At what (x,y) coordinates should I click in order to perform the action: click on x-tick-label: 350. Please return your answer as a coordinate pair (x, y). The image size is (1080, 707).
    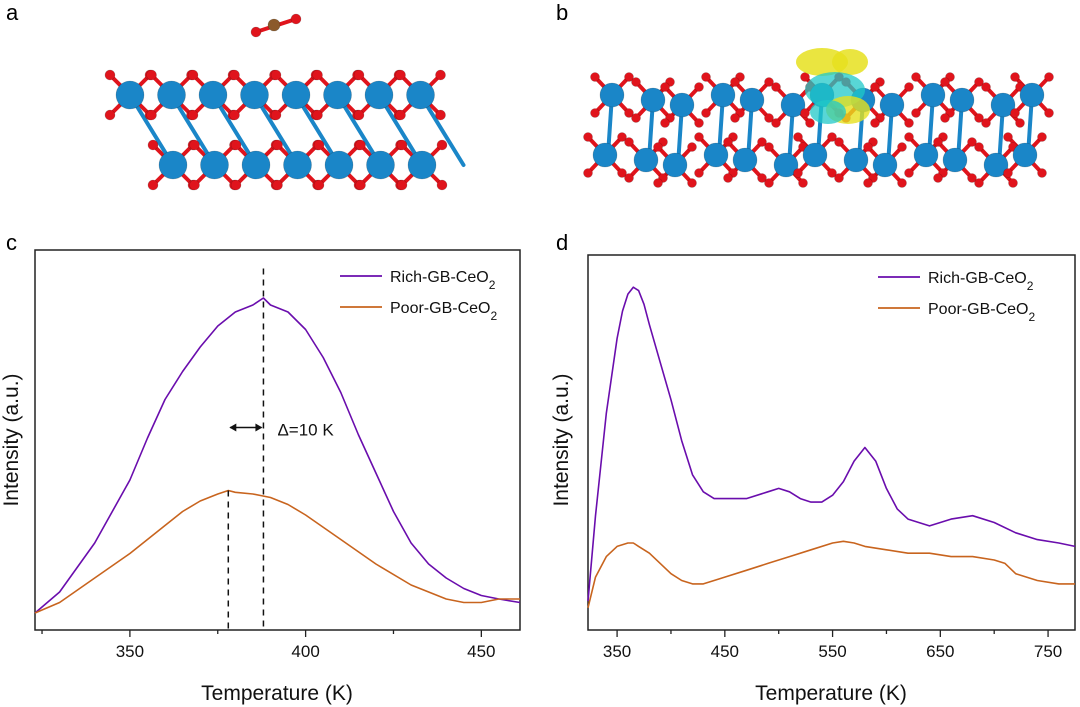
    Looking at the image, I should click on (130, 651).